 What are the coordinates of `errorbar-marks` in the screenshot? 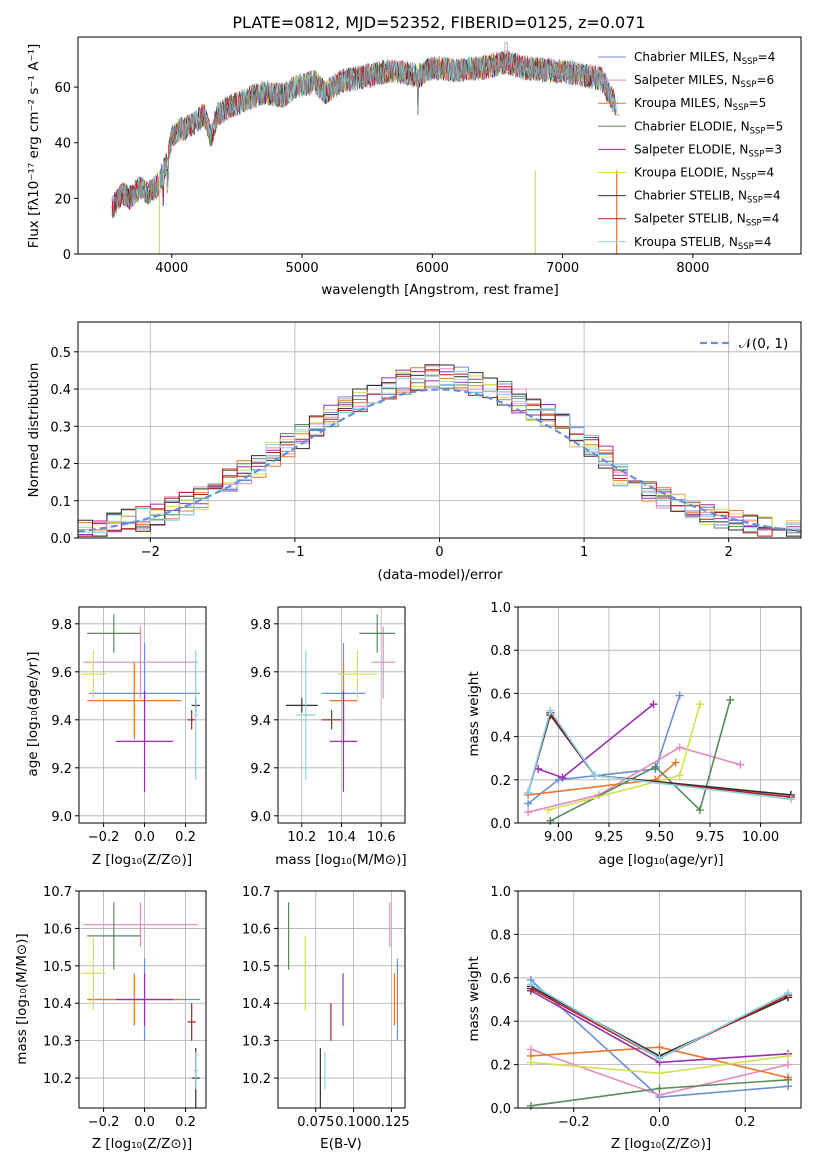 It's located at (343, 1005).